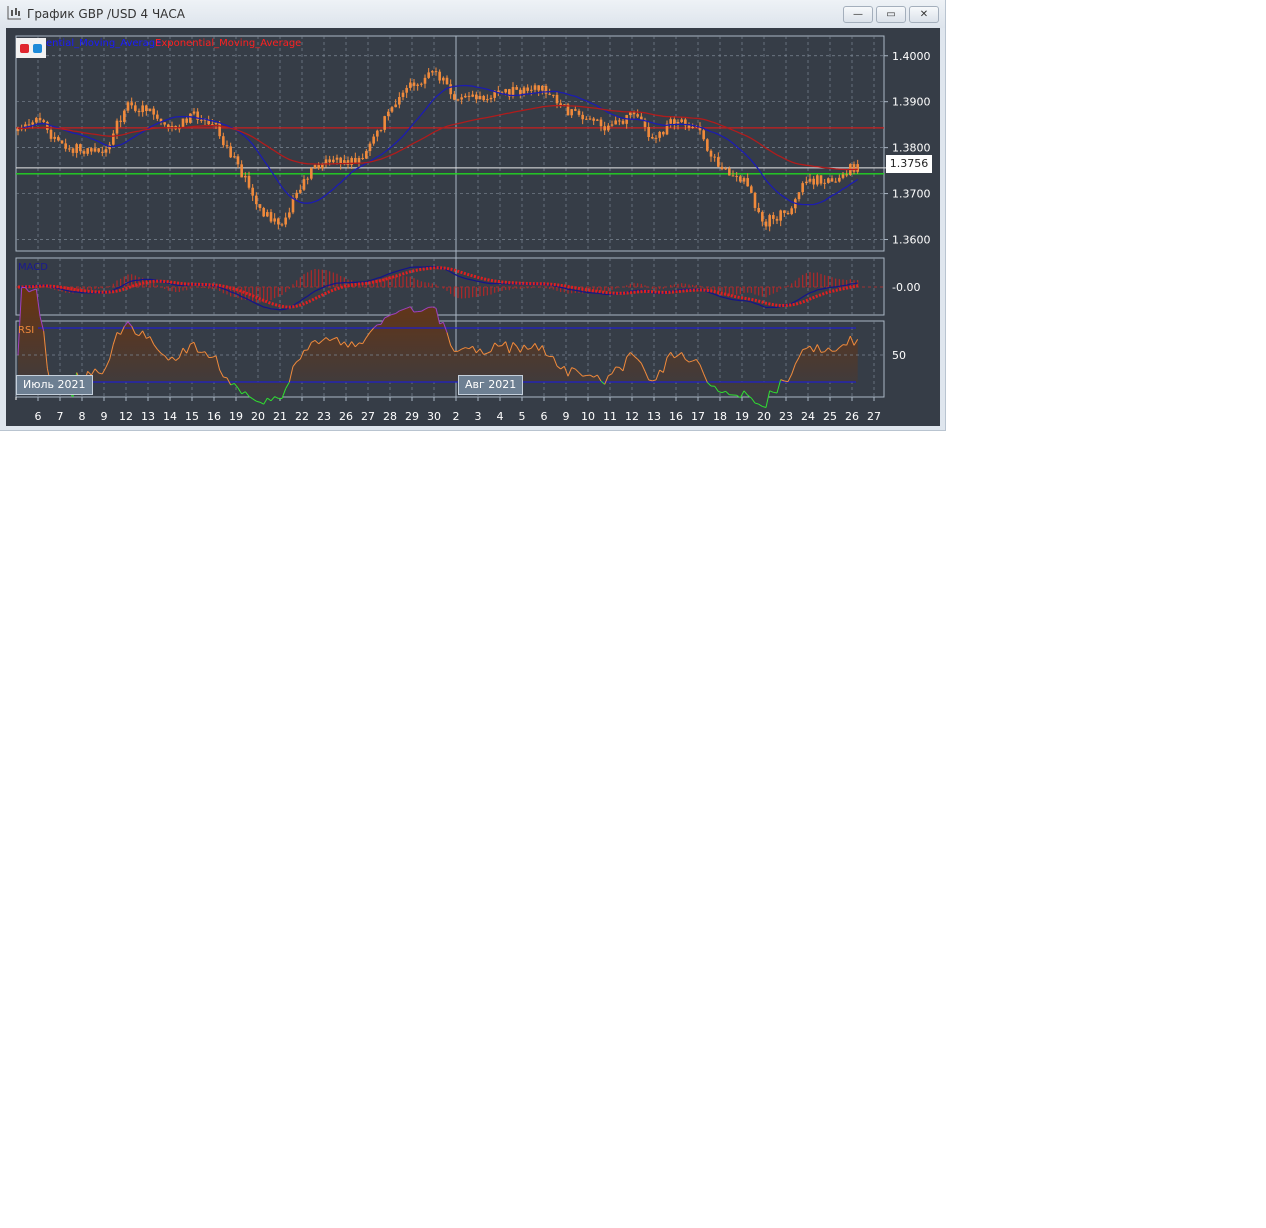  What do you see at coordinates (891, 14) in the screenshot?
I see `restore-button: ▭` at bounding box center [891, 14].